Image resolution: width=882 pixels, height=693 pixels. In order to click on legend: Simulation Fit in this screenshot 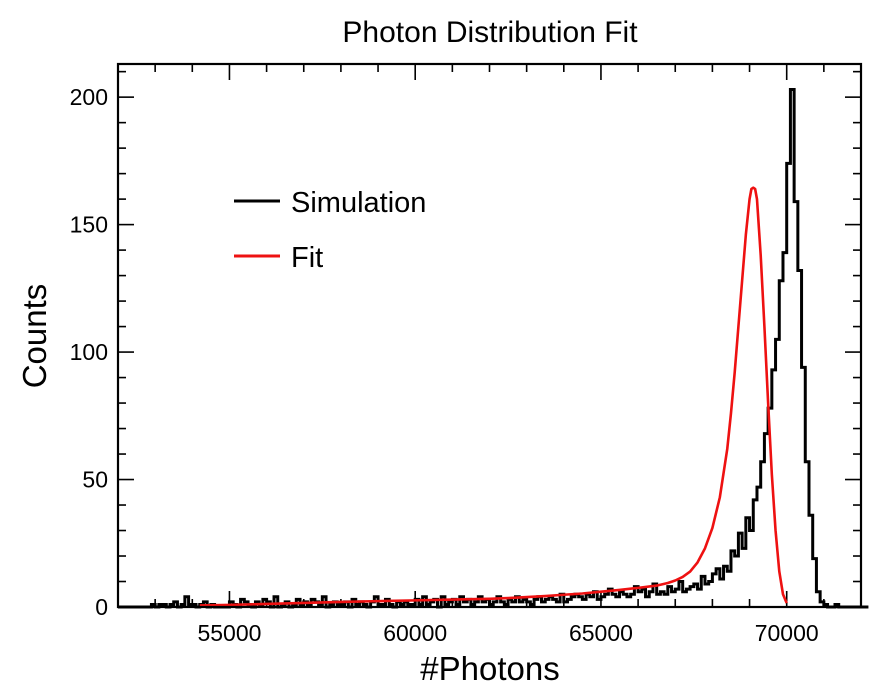, I will do `click(330, 230)`.